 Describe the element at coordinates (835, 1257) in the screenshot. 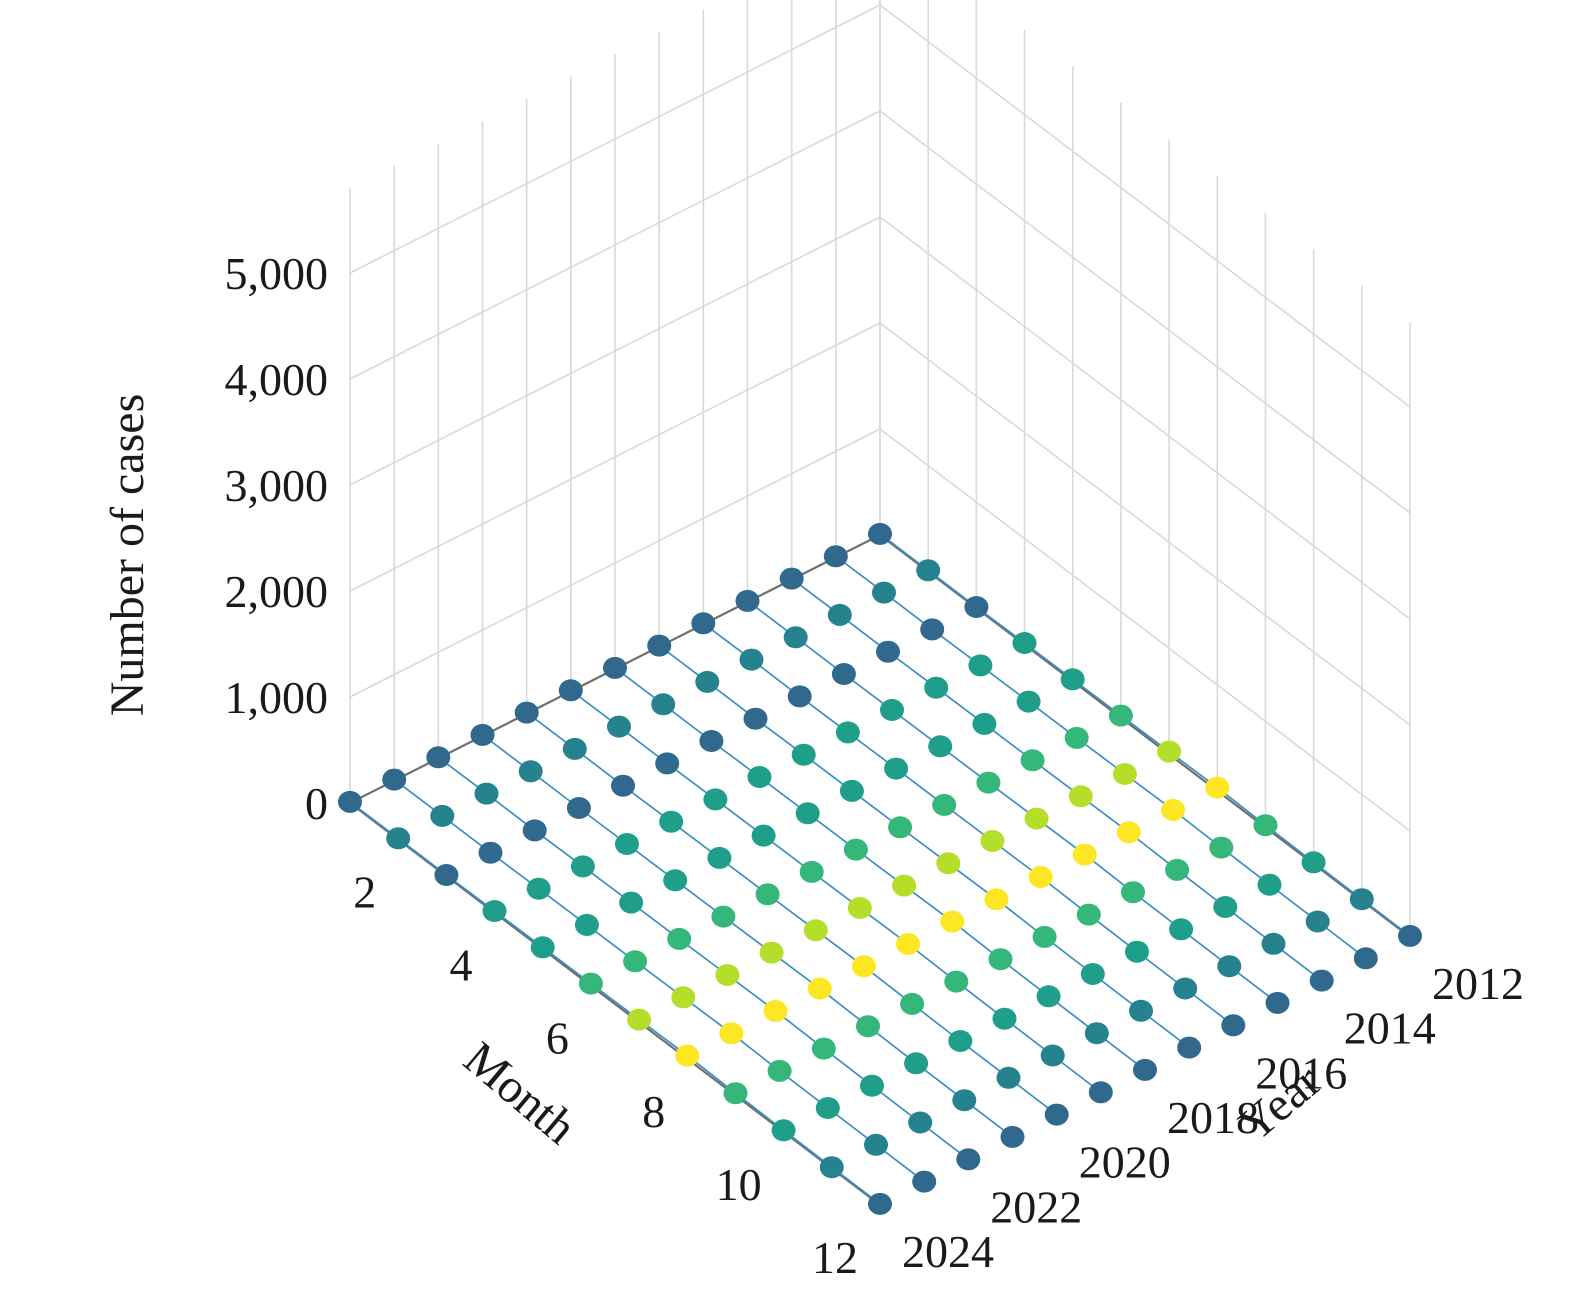

I see `month-tick-label: 12` at that location.